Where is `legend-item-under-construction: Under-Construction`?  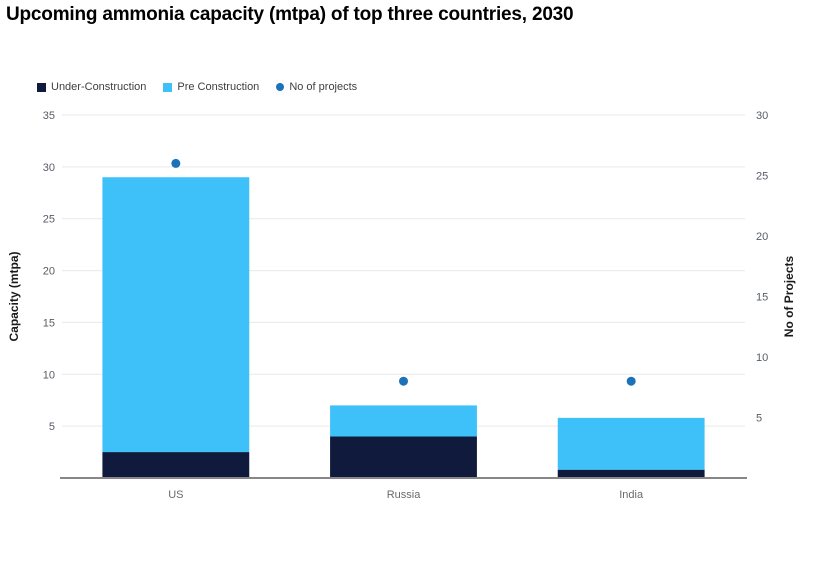 legend-item-under-construction: Under-Construction is located at coordinates (91, 87).